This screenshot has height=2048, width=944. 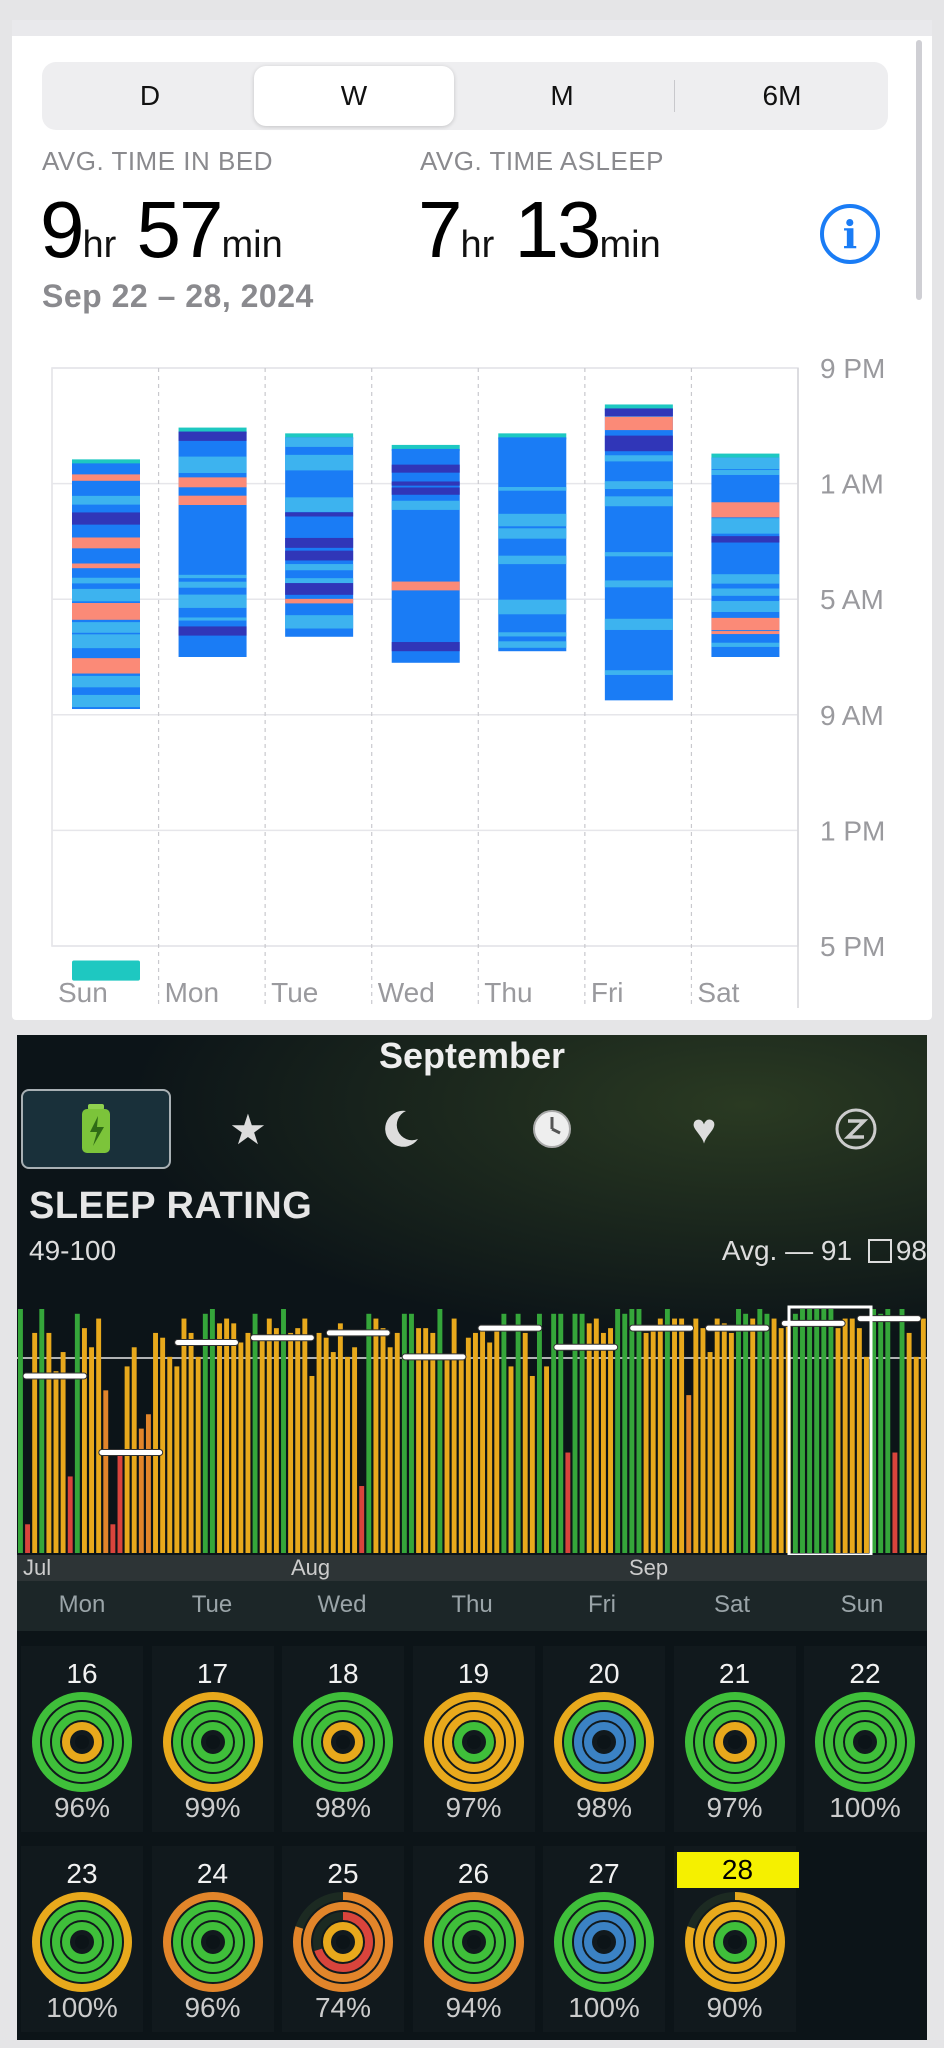 I want to click on sleep-bar-tue, so click(x=319, y=535).